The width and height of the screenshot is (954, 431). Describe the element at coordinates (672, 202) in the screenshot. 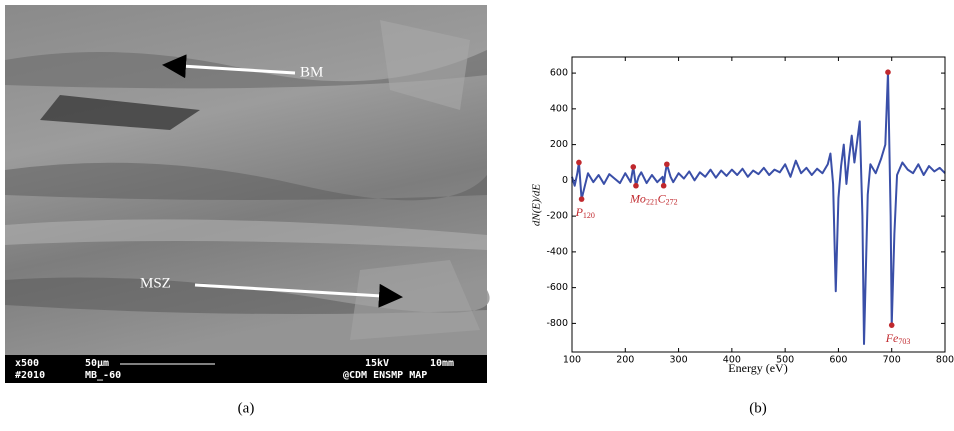

I see `label-sub: 272` at that location.